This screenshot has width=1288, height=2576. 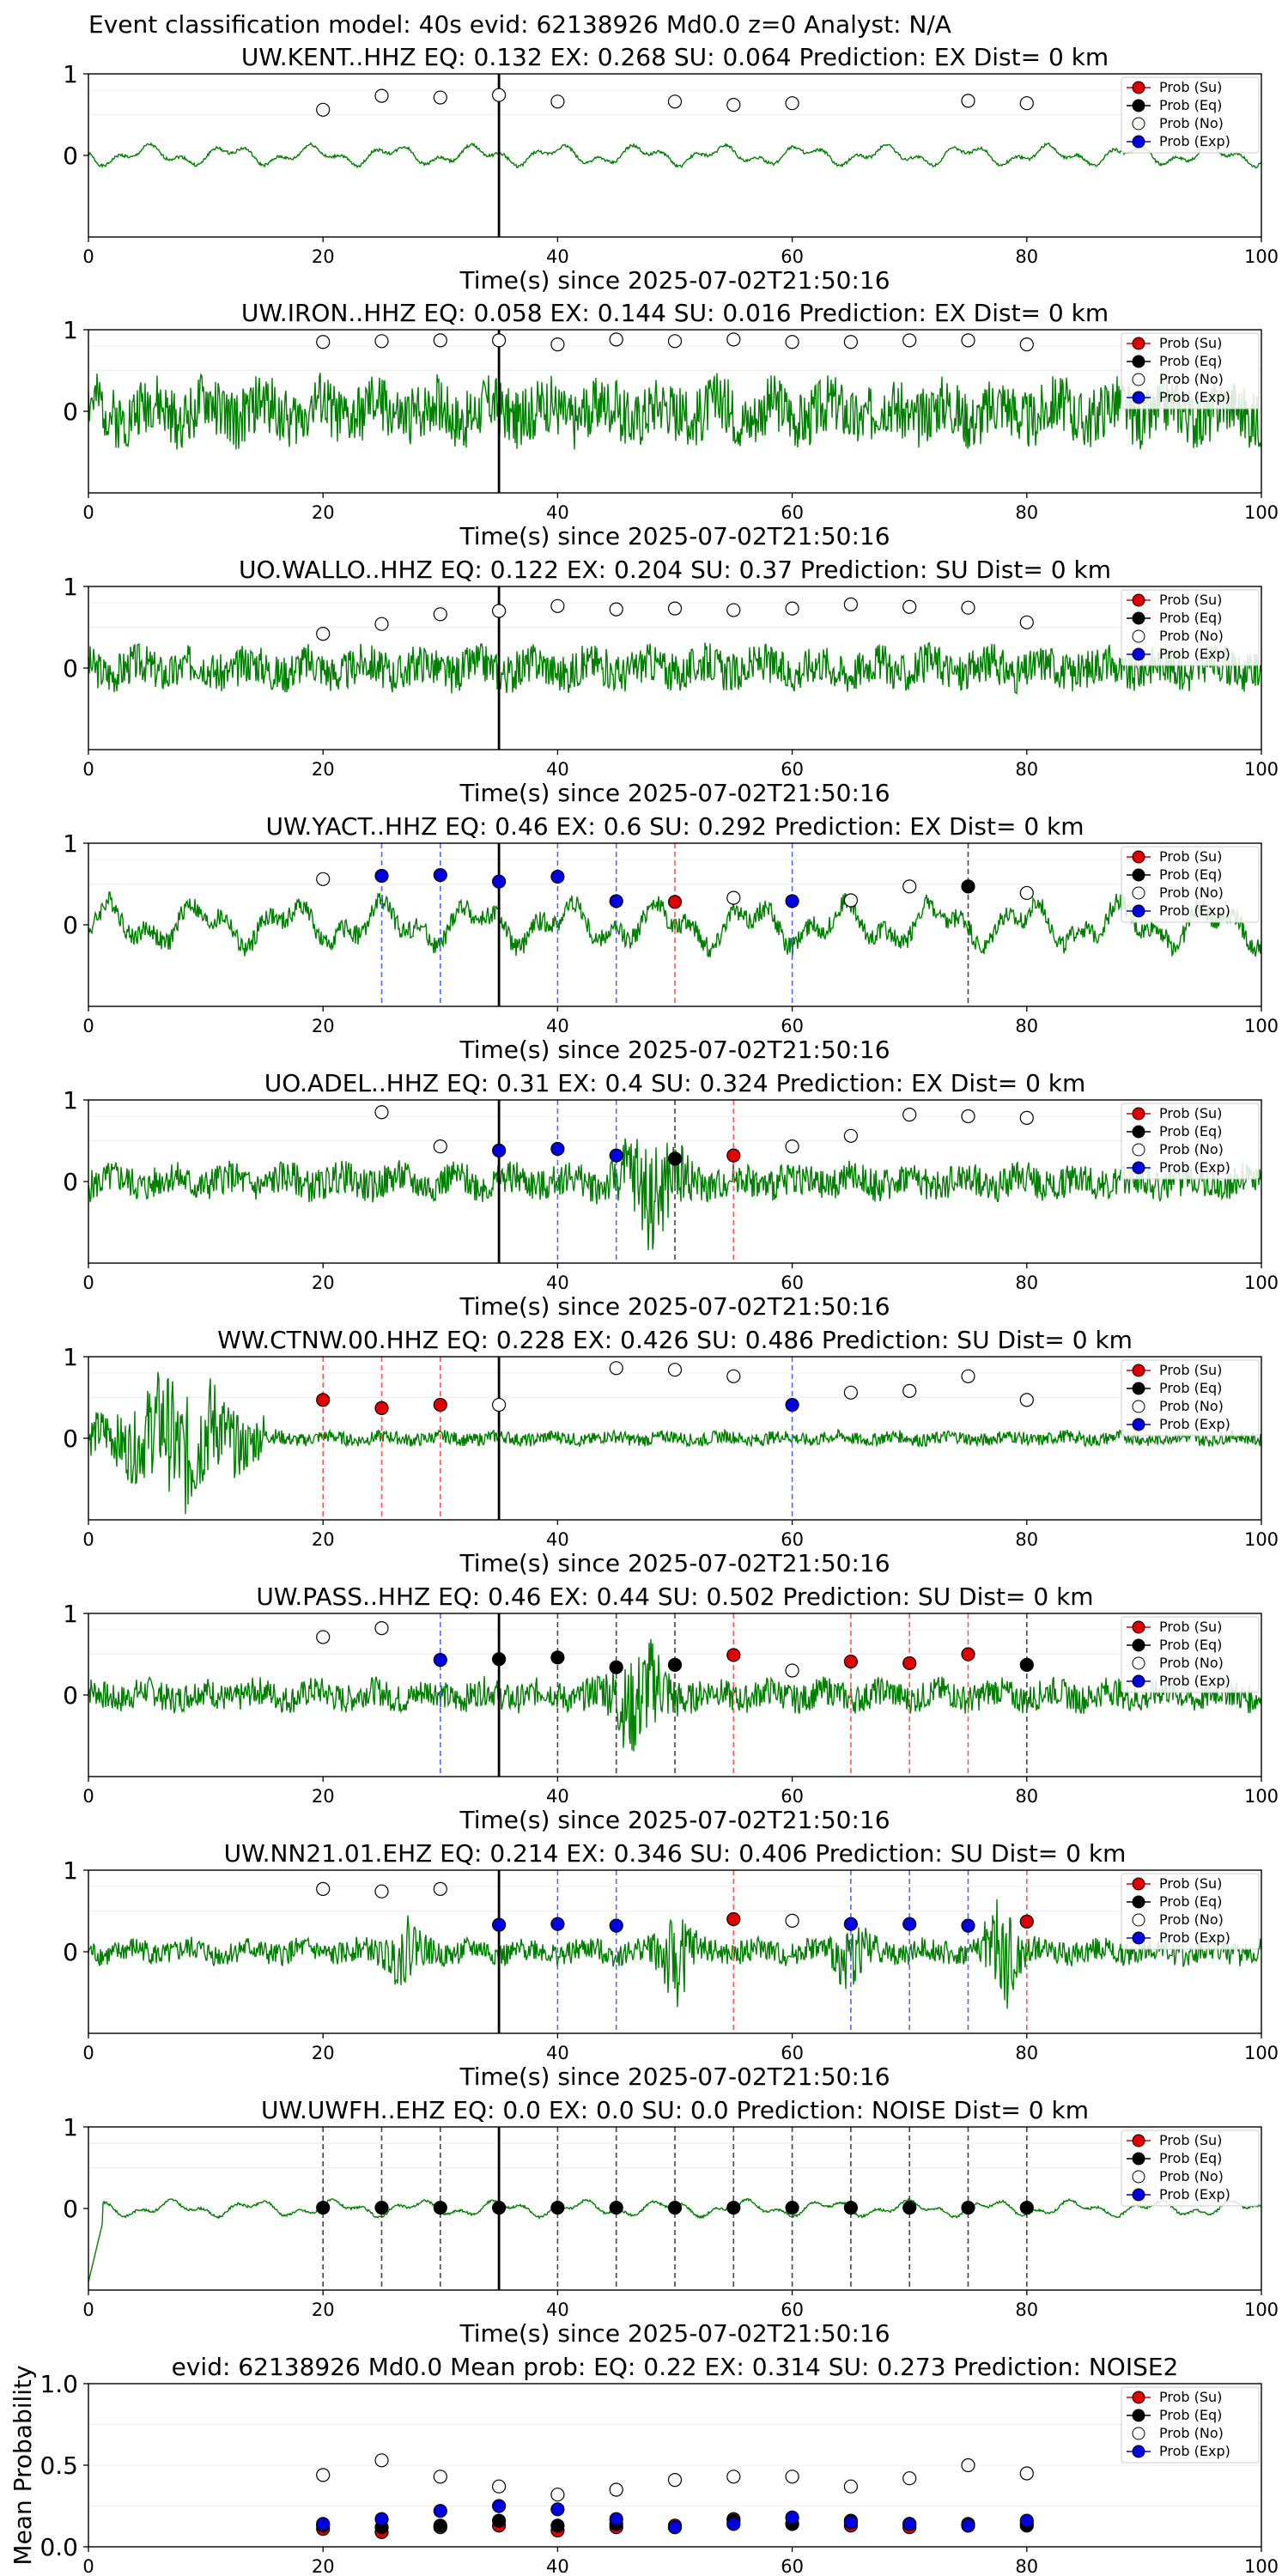 I want to click on waveform-trace, so click(x=675, y=155).